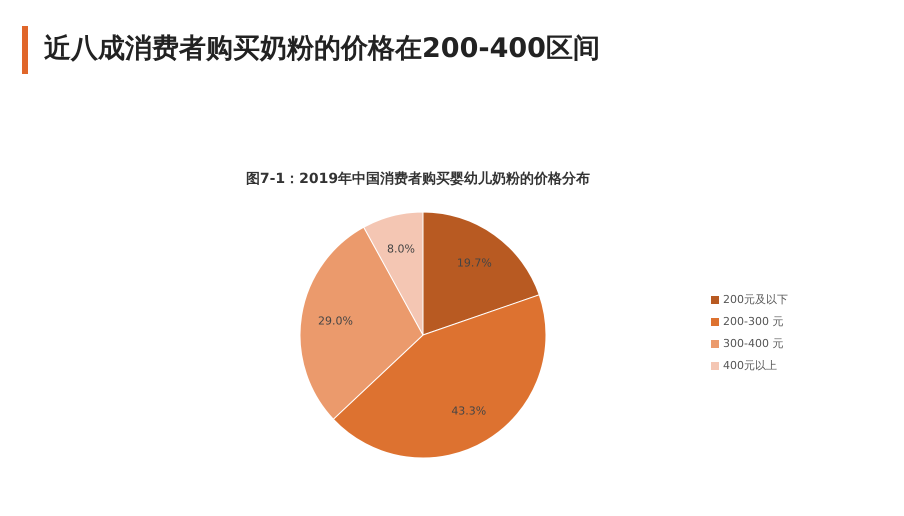 Image resolution: width=904 pixels, height=516 pixels. I want to click on legend-label: 200-300 元, so click(753, 321).